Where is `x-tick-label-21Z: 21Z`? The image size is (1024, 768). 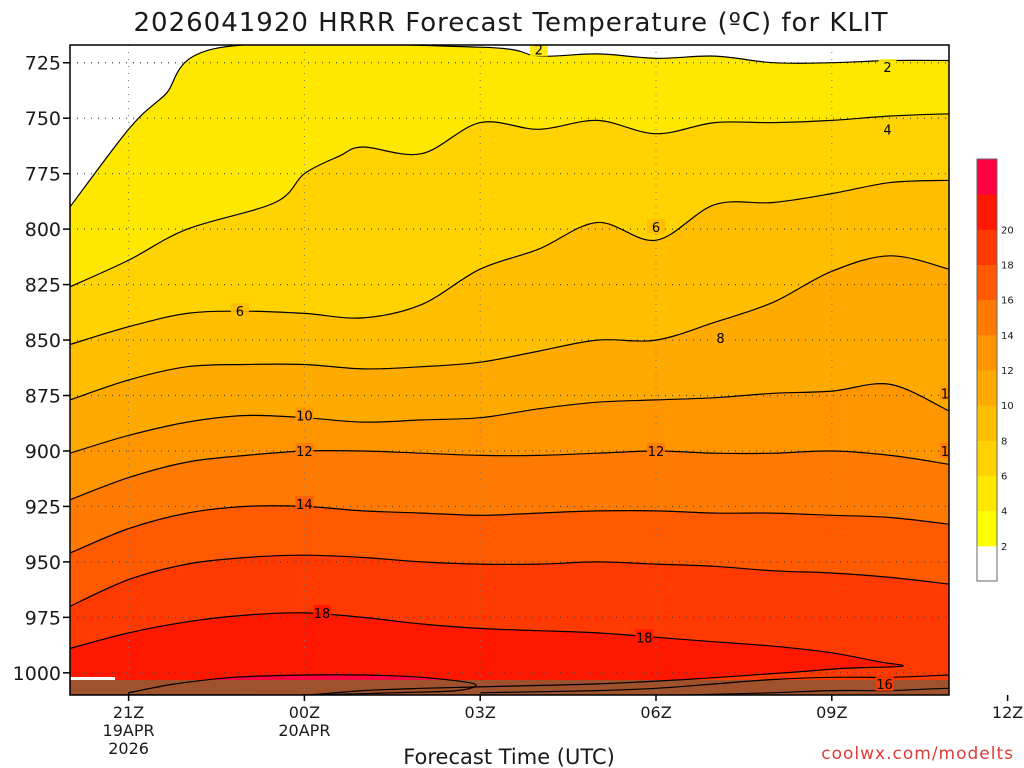 x-tick-label-21Z: 21Z is located at coordinates (128, 712).